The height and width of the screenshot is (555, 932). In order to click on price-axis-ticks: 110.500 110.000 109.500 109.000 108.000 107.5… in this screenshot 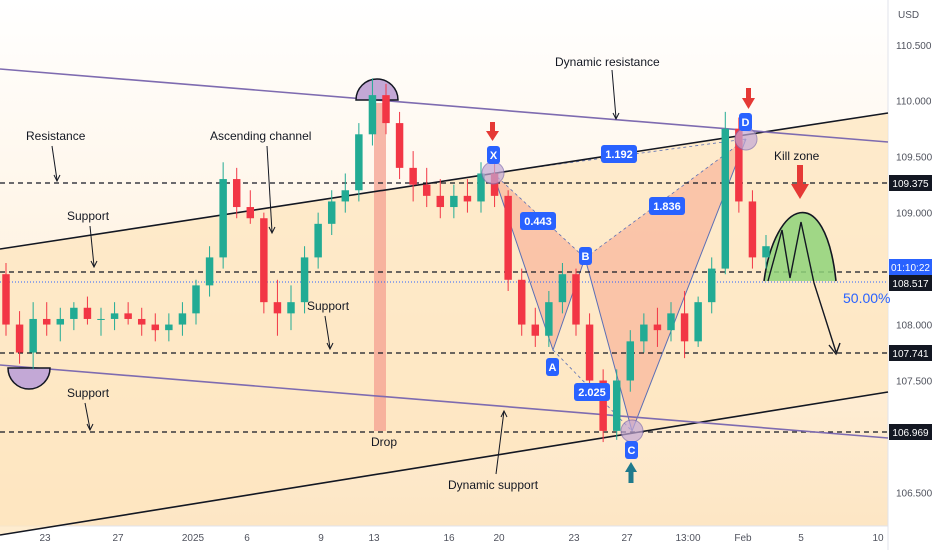, I will do `click(914, 270)`.